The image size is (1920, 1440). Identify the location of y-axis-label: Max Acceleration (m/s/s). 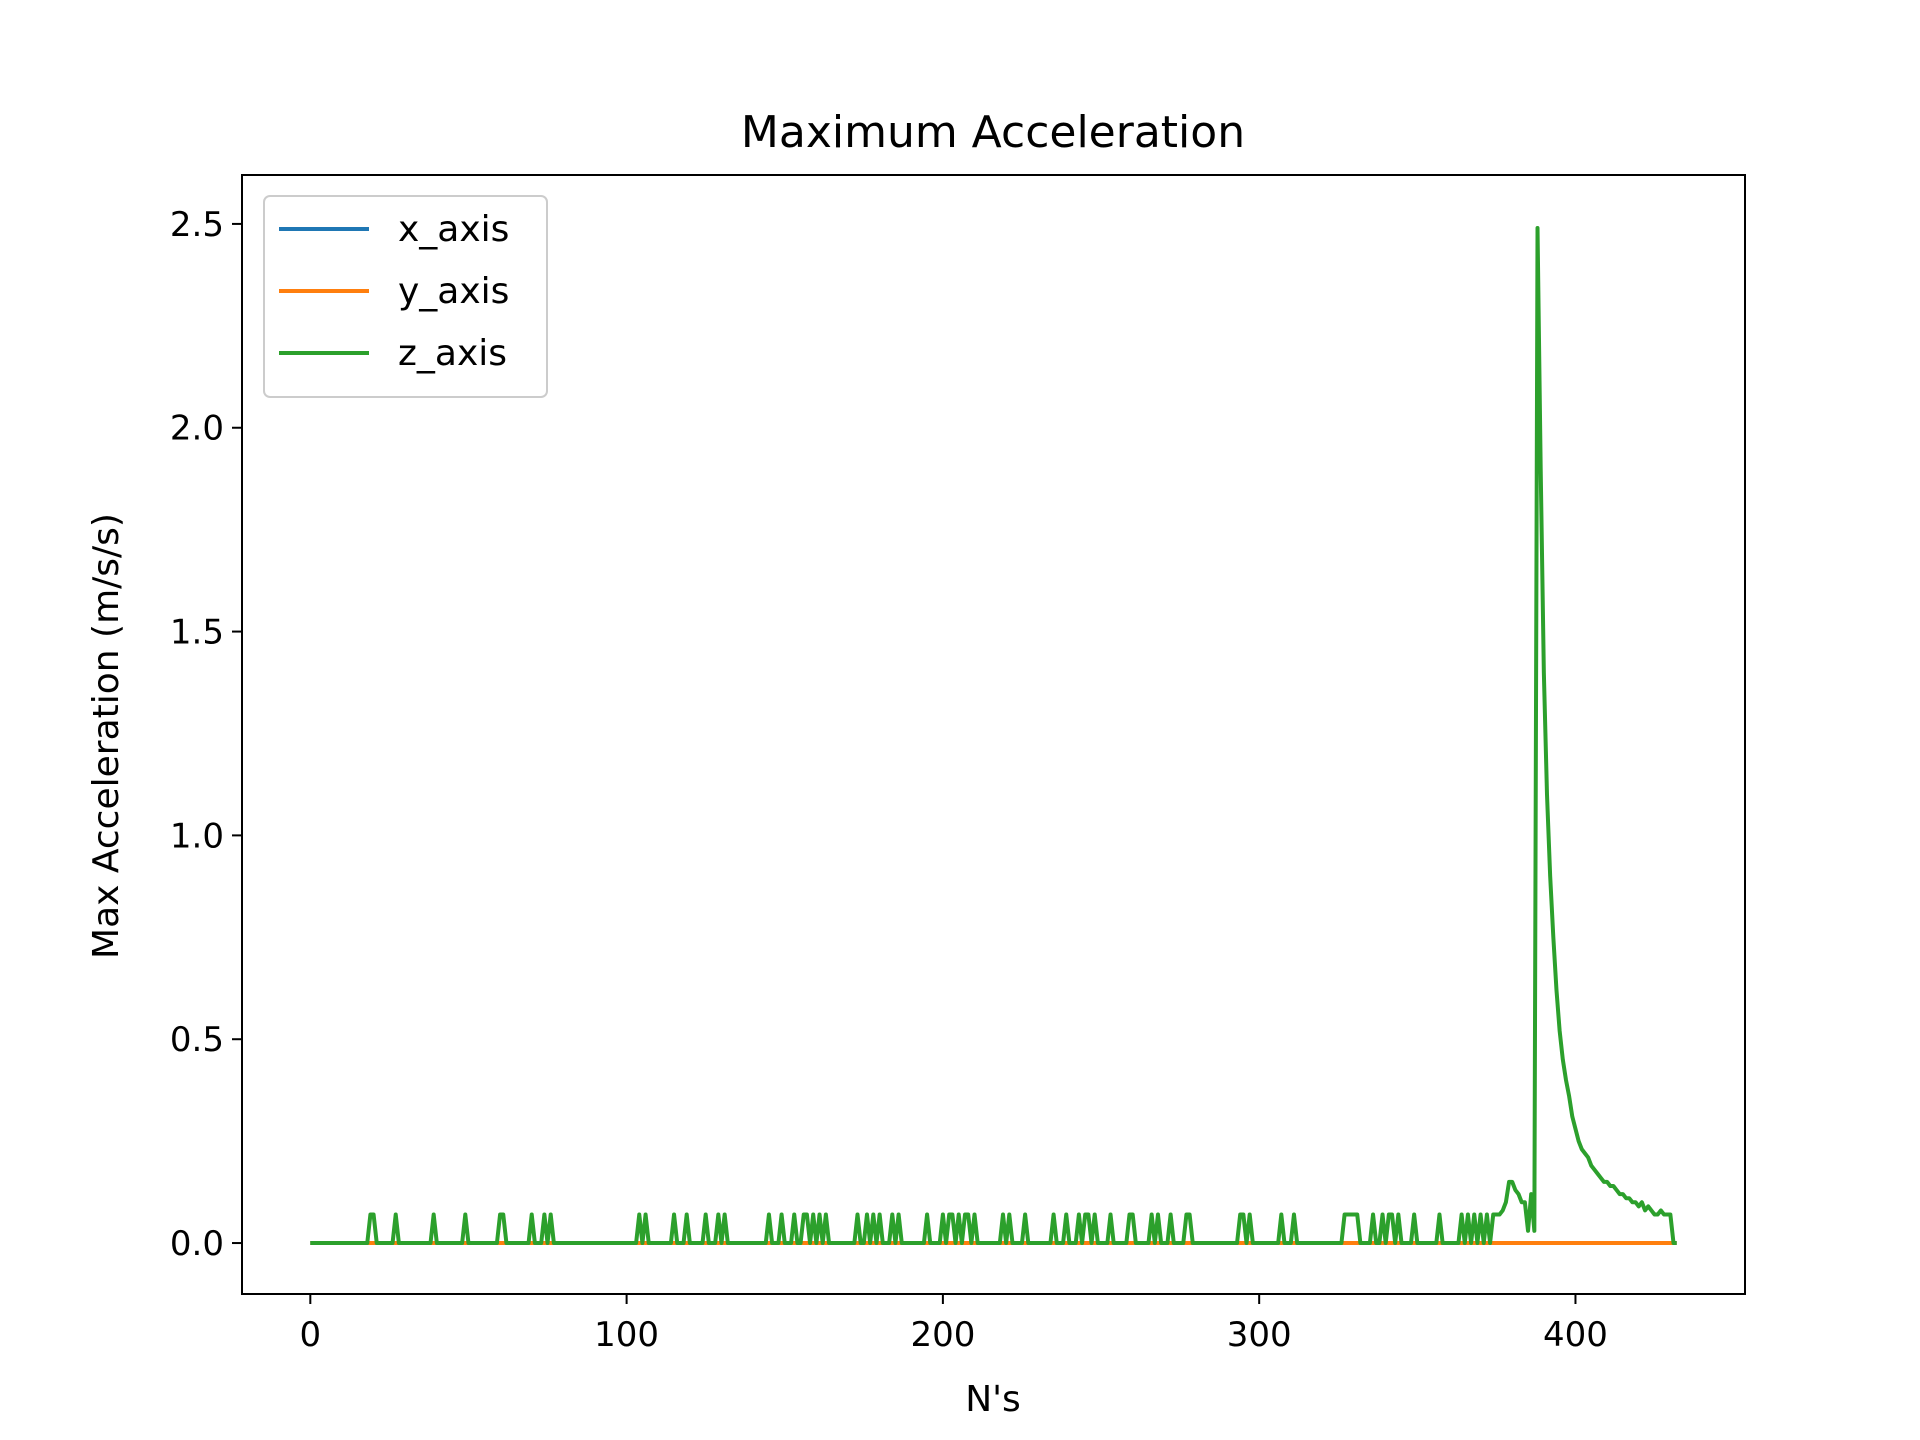
(106, 736).